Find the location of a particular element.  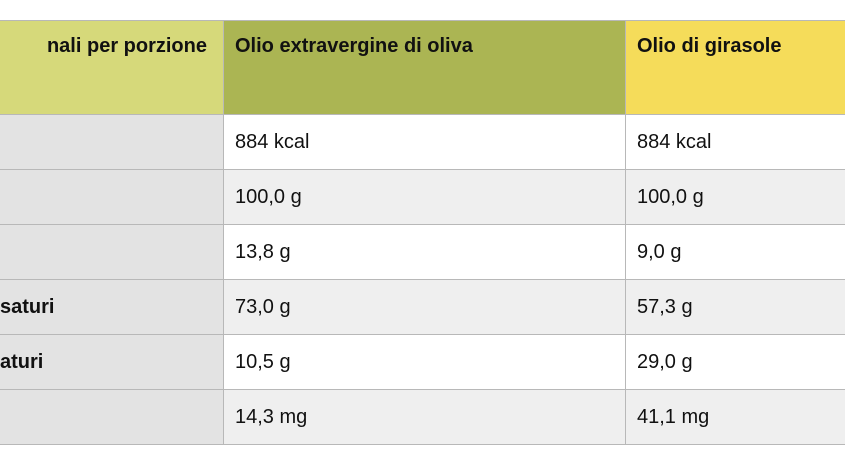

header-nutrients: nali per porzione is located at coordinates (112, 67).